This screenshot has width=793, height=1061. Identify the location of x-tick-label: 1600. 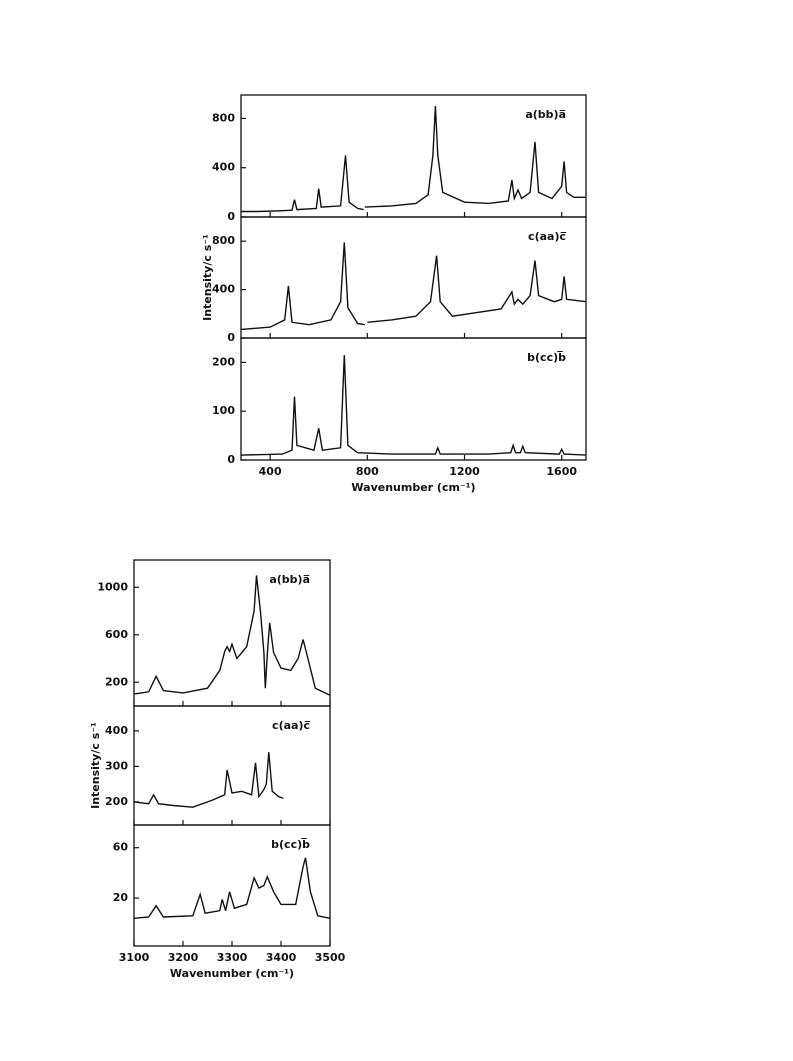
(561, 471).